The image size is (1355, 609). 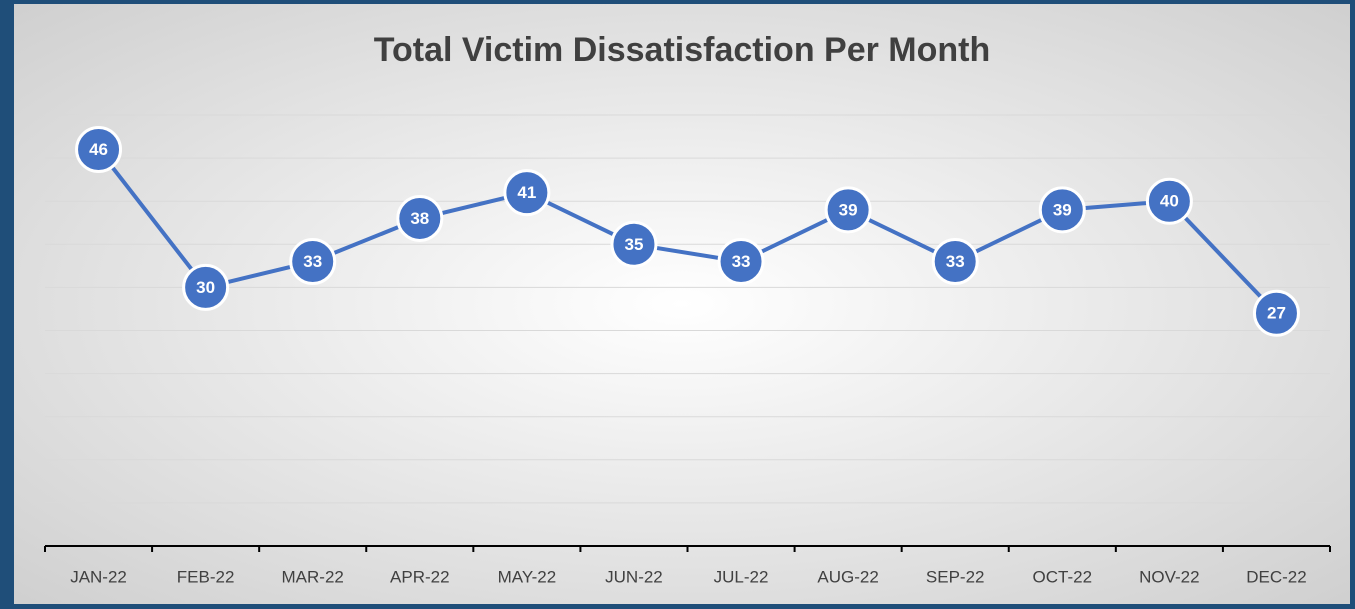 I want to click on data-label: 30, so click(x=205, y=287).